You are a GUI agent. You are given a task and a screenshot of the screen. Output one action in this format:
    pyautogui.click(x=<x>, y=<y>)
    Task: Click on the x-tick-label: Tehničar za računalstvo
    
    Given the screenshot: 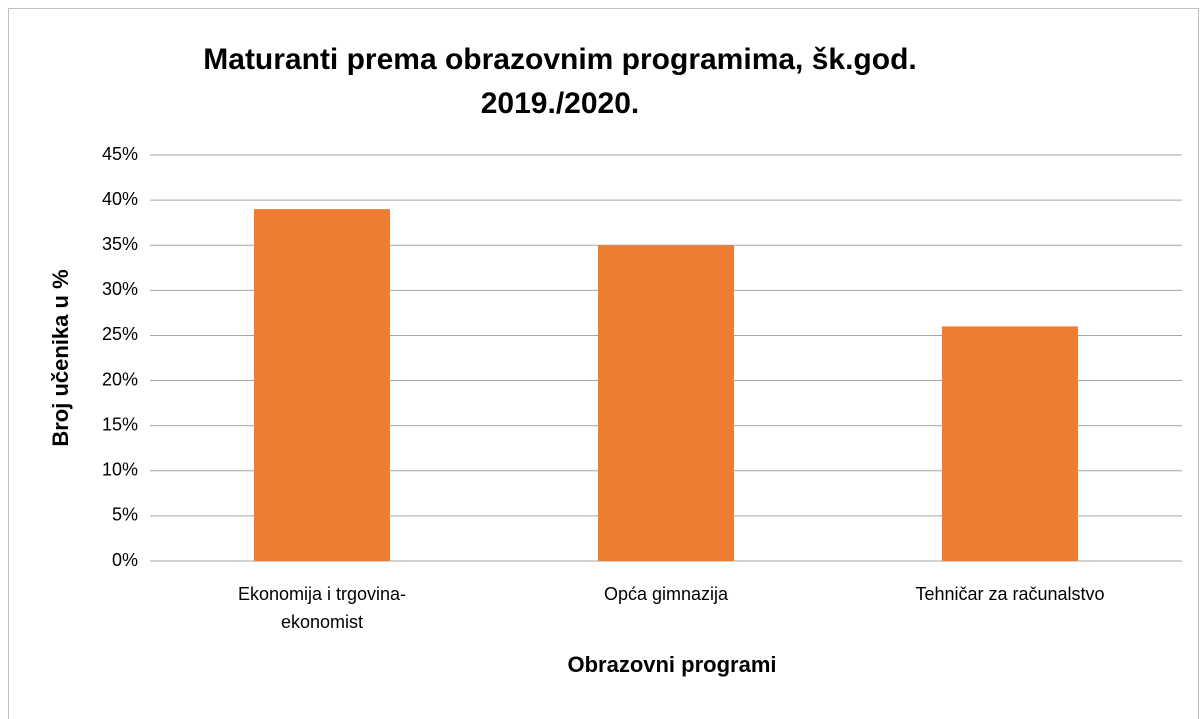 What is the action you would take?
    pyautogui.click(x=1010, y=594)
    